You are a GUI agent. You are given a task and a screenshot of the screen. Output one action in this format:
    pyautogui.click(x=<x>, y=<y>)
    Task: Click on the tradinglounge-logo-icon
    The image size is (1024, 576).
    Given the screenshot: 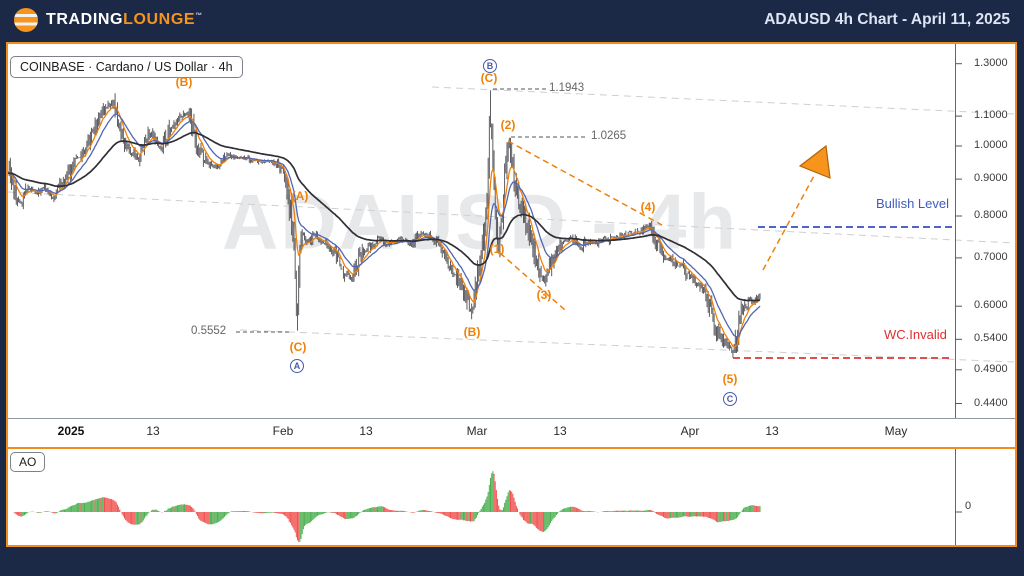 What is the action you would take?
    pyautogui.click(x=26, y=20)
    